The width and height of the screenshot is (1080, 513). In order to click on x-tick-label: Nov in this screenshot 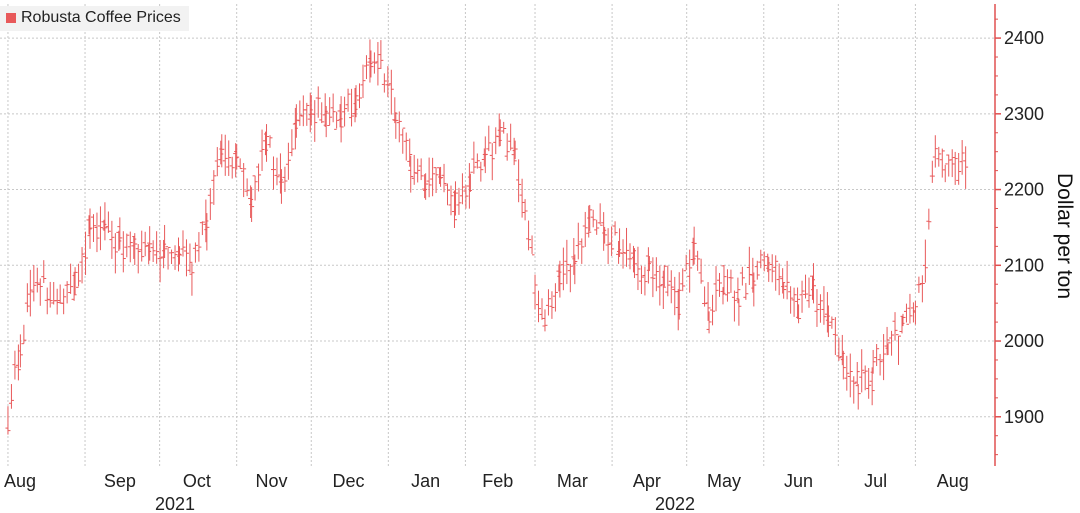, I will do `click(271, 481)`.